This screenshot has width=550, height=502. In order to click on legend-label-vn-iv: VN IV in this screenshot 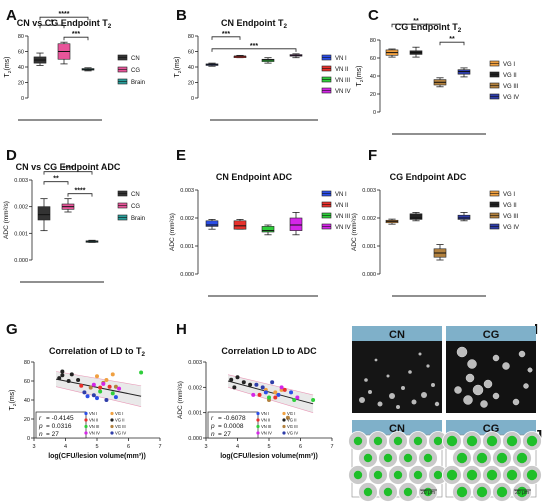, I will do `click(343, 92)`.